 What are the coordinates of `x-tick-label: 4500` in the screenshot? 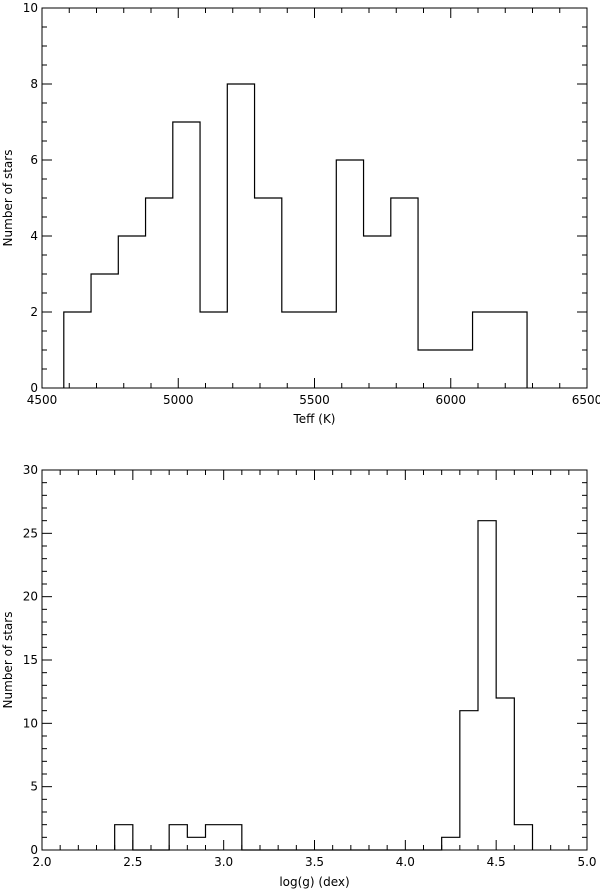 It's located at (42, 400).